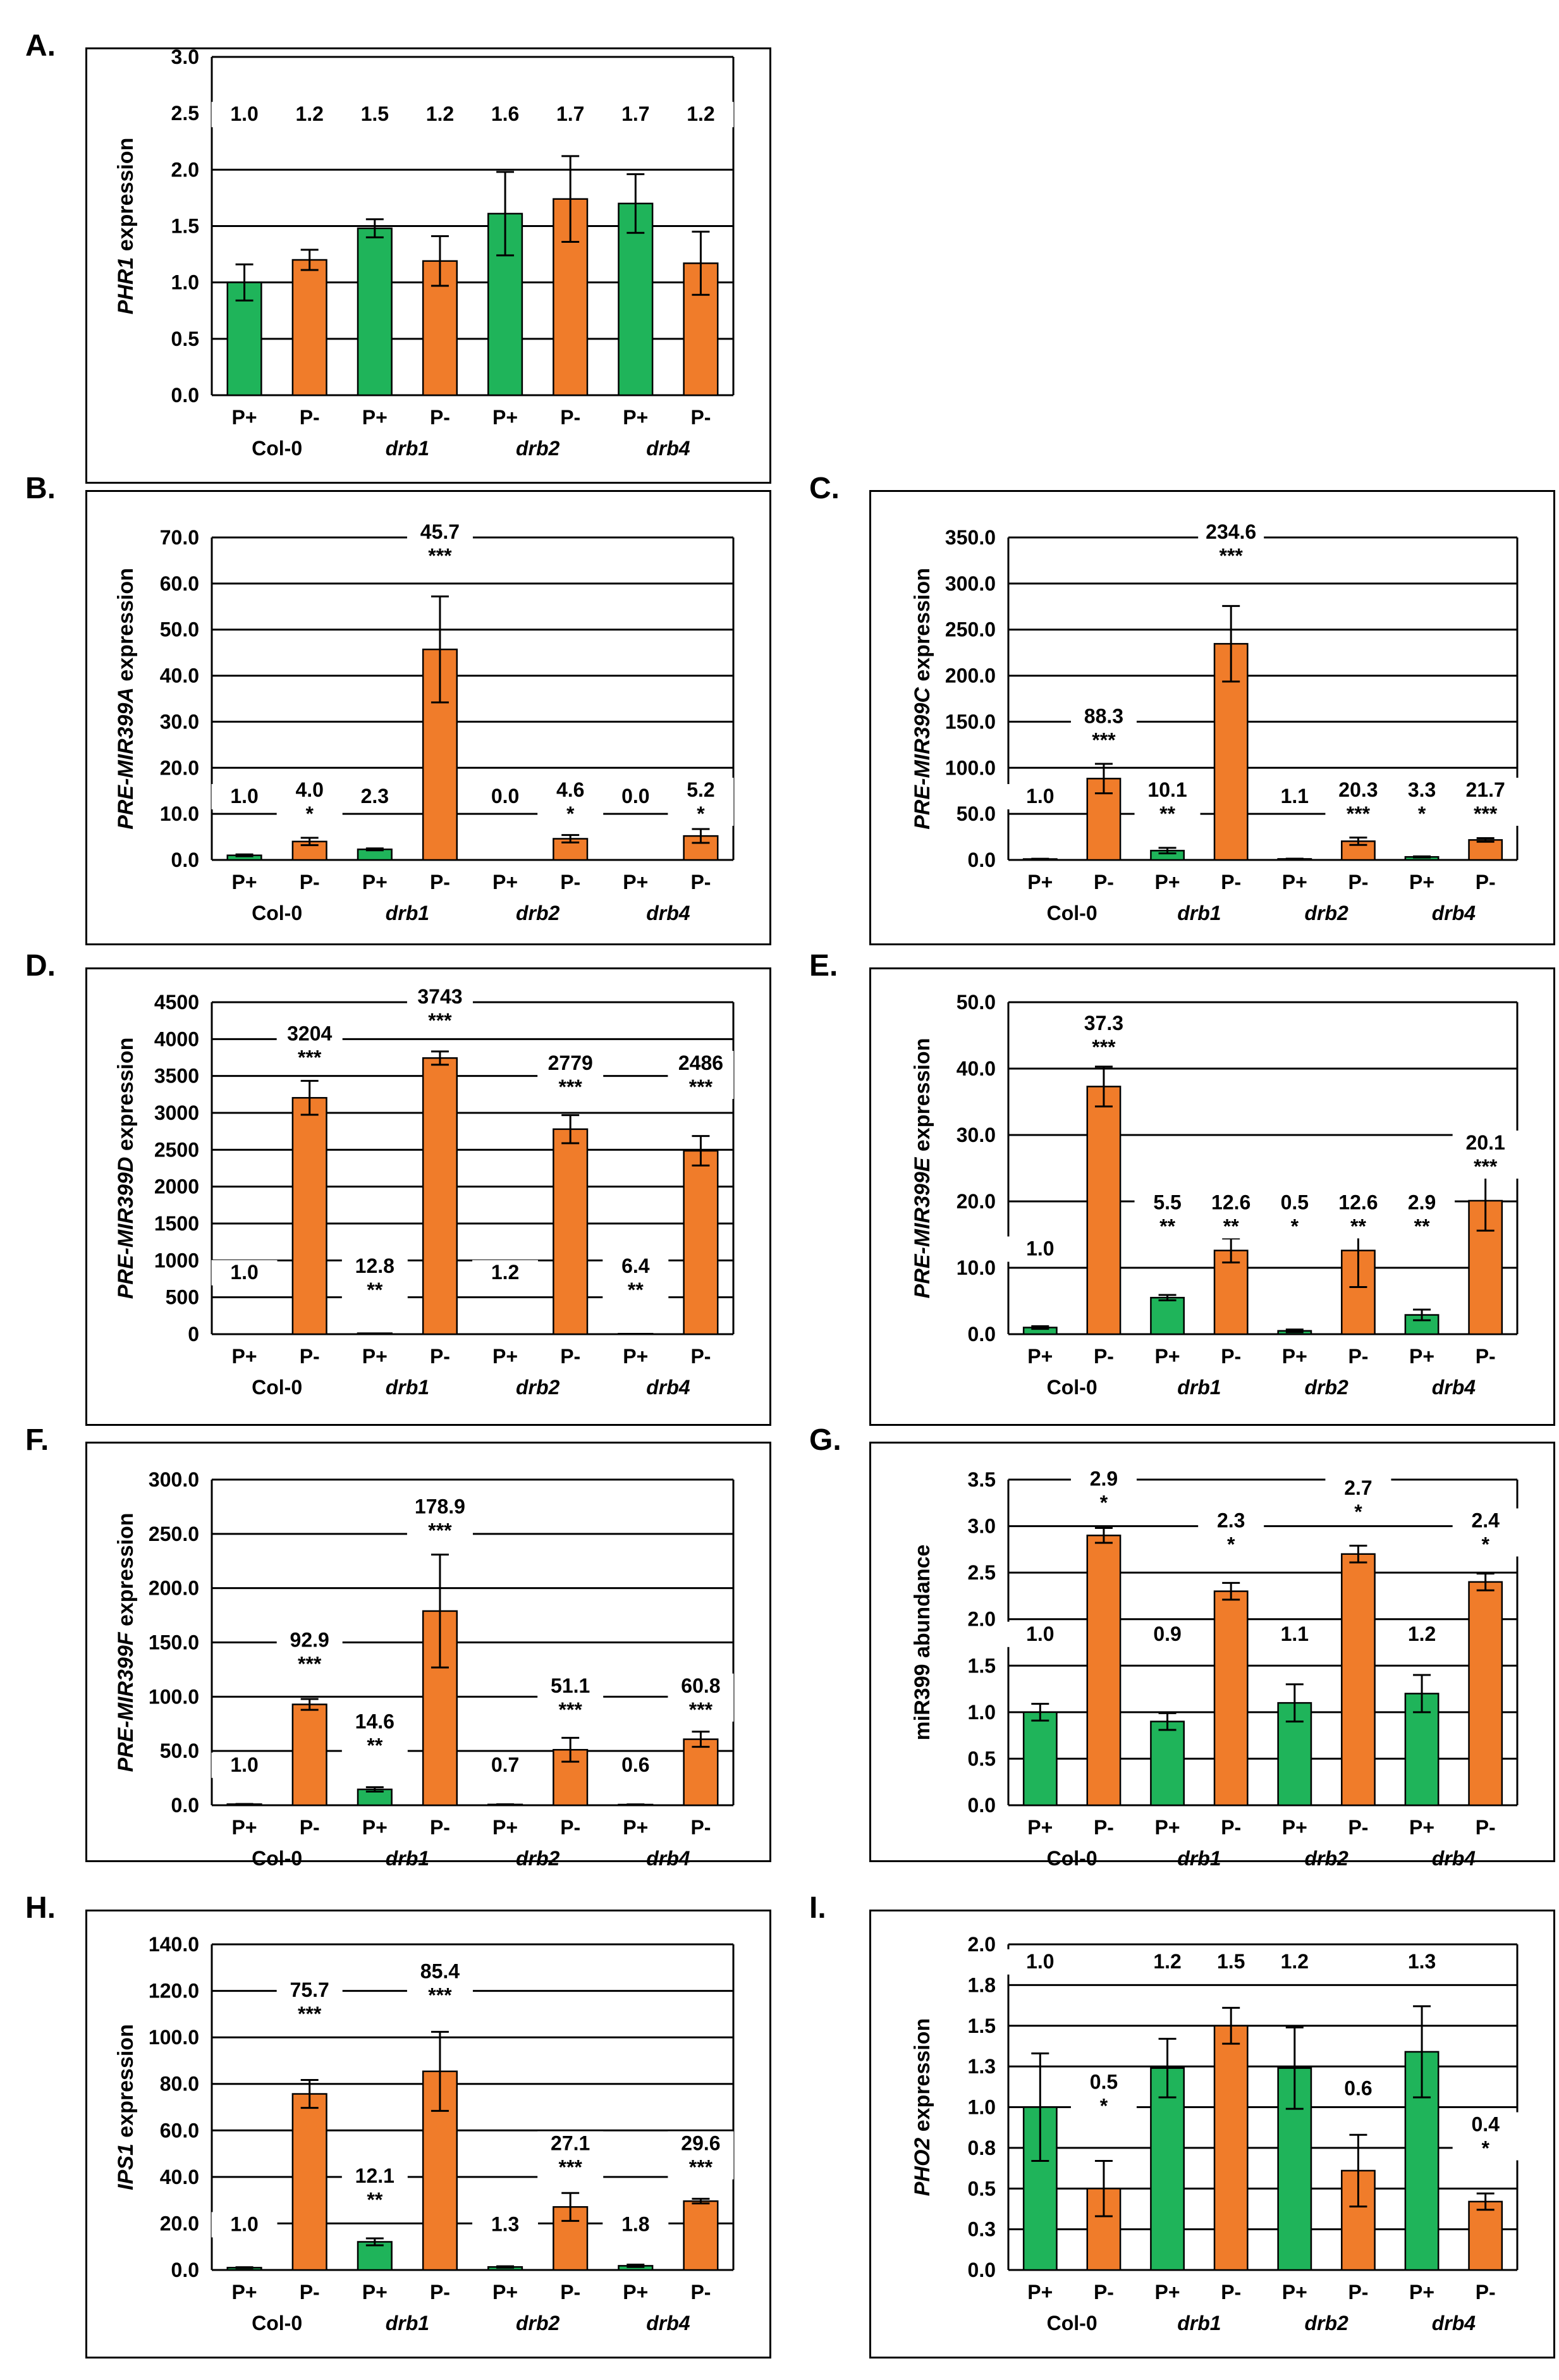 This screenshot has height=2380, width=1559. What do you see at coordinates (982, 1984) in the screenshot?
I see `y-tick-label: 1.8` at bounding box center [982, 1984].